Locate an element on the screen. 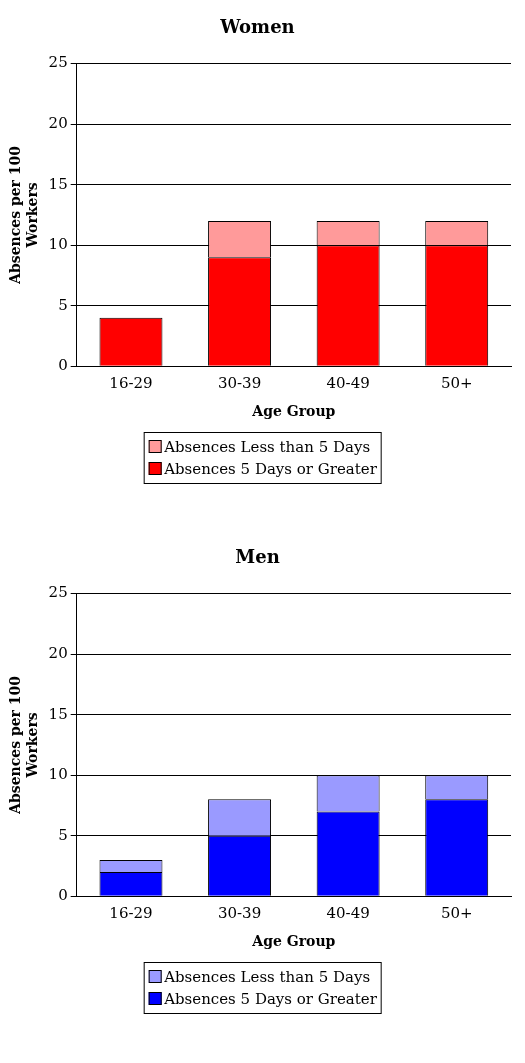 The image size is (525, 1063). chart-title: Women is located at coordinates (257, 27).